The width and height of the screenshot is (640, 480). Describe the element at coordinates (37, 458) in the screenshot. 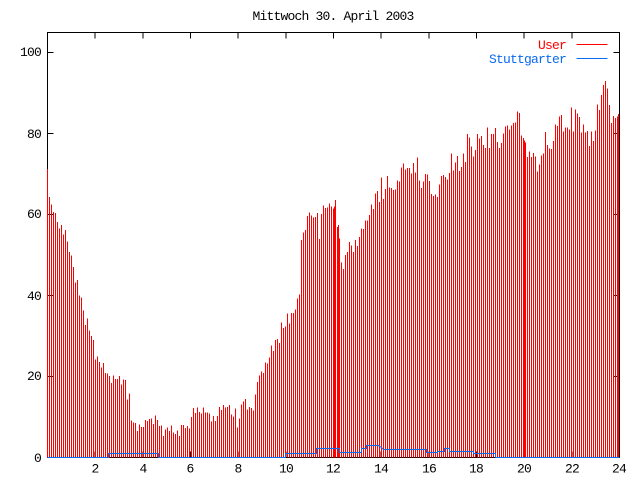

I see `svg-text: 0` at that location.